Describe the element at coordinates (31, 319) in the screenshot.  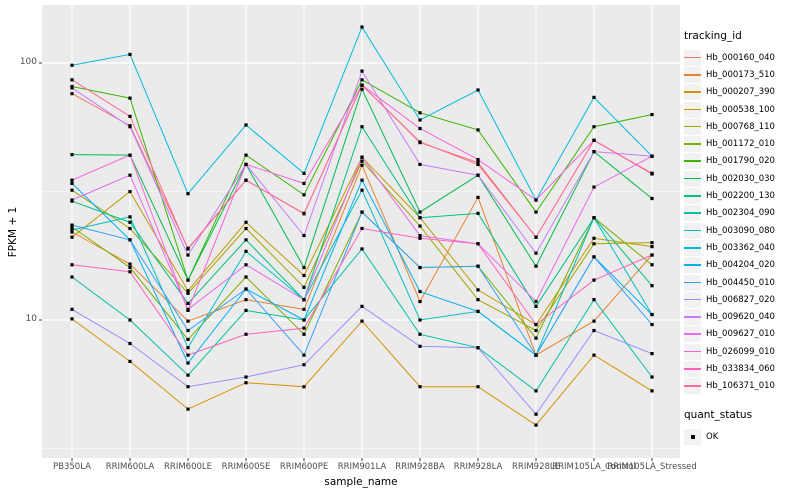
I see `y-tick-label-10: 10` at that location.